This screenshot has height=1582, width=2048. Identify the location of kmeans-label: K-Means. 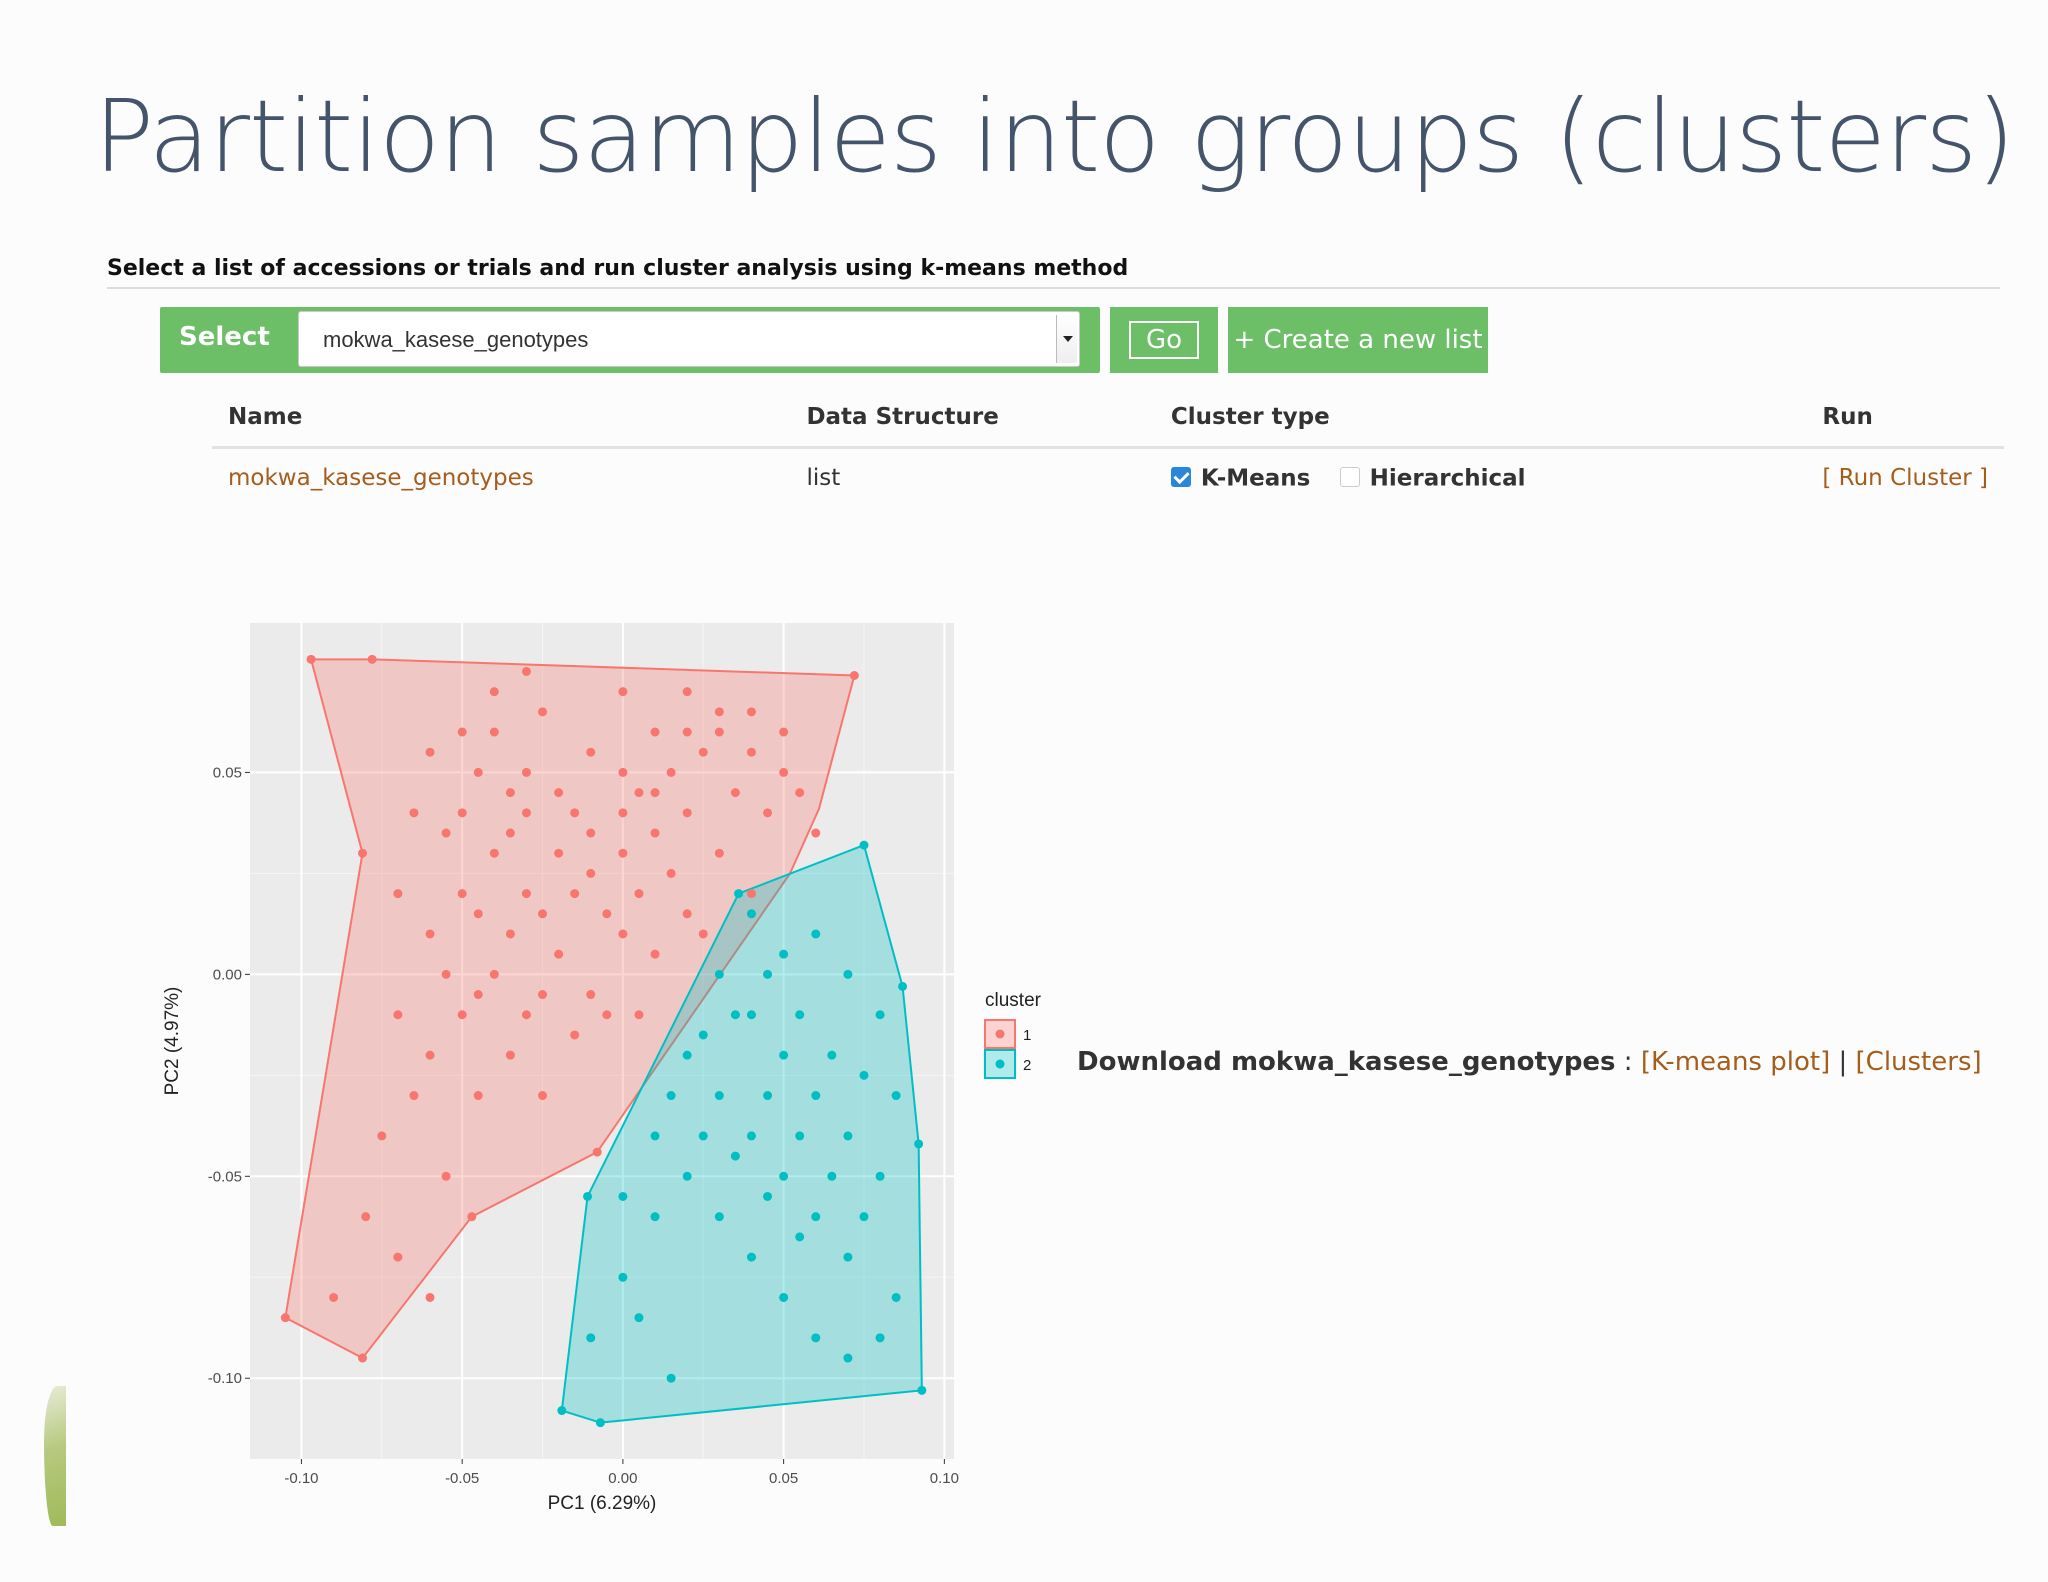
(1255, 478).